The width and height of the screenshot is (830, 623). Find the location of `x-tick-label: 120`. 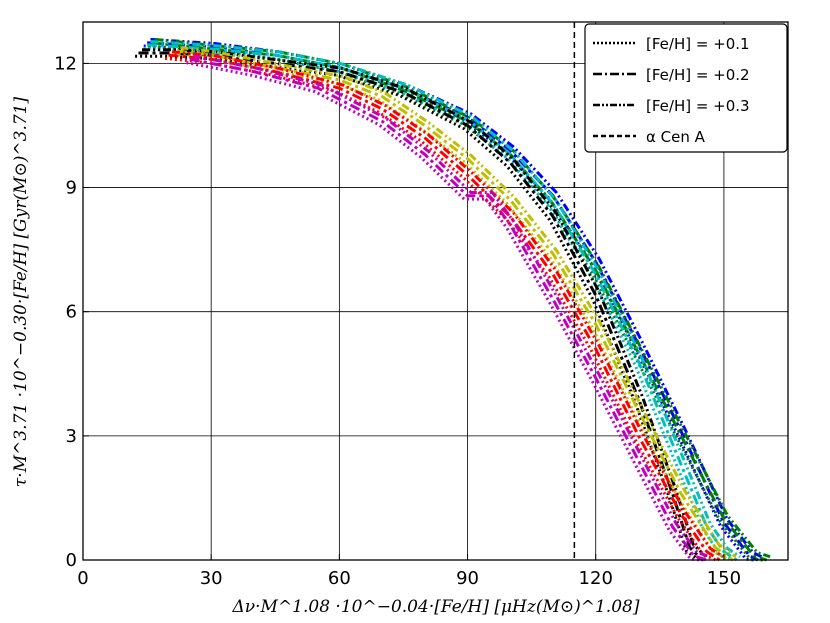

x-tick-label: 120 is located at coordinates (596, 578).